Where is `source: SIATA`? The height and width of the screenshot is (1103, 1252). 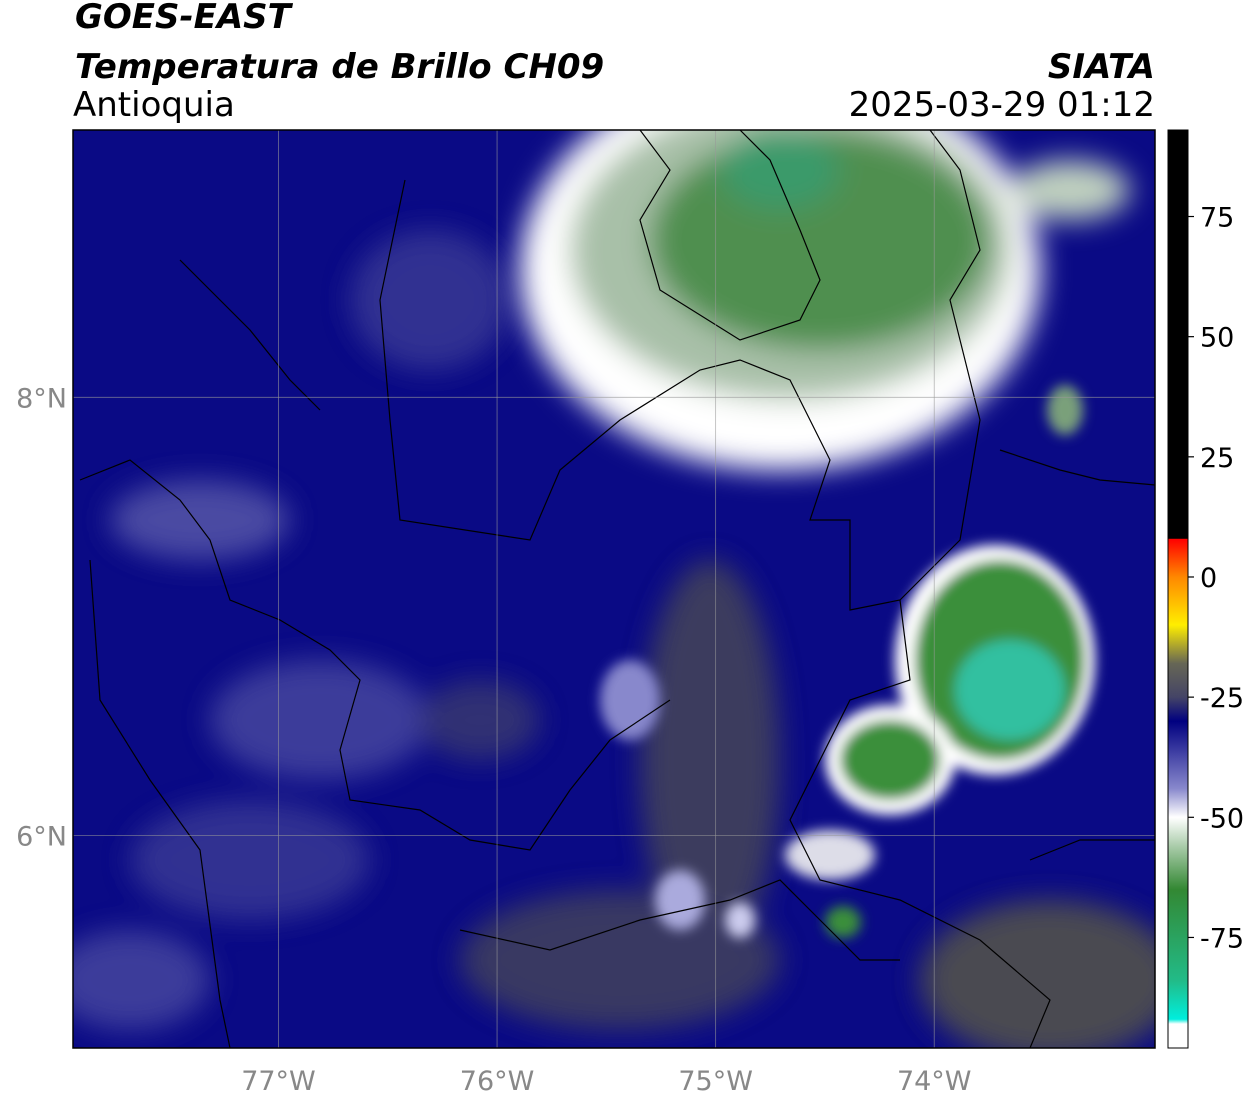 source: SIATA is located at coordinates (1101, 67).